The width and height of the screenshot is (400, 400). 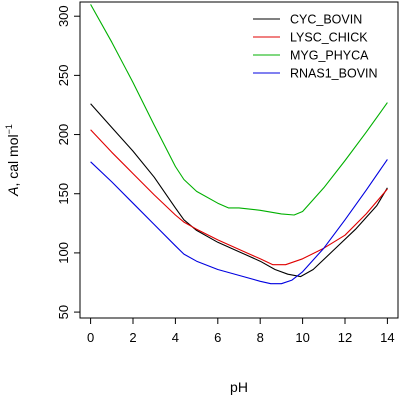 I want to click on legend-label-rnas1-bovin: RNAS1_BOVIN, so click(x=334, y=74).